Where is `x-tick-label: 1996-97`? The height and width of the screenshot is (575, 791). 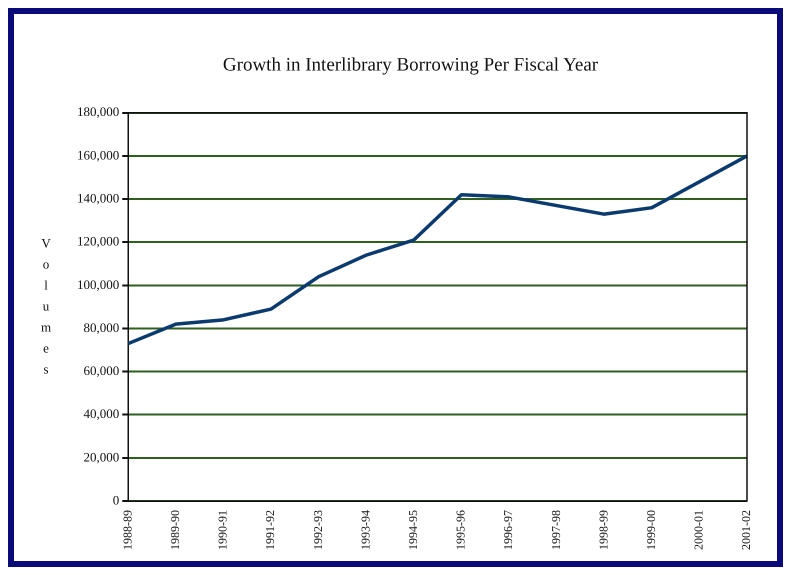
x-tick-label: 1996-97 is located at coordinates (508, 530).